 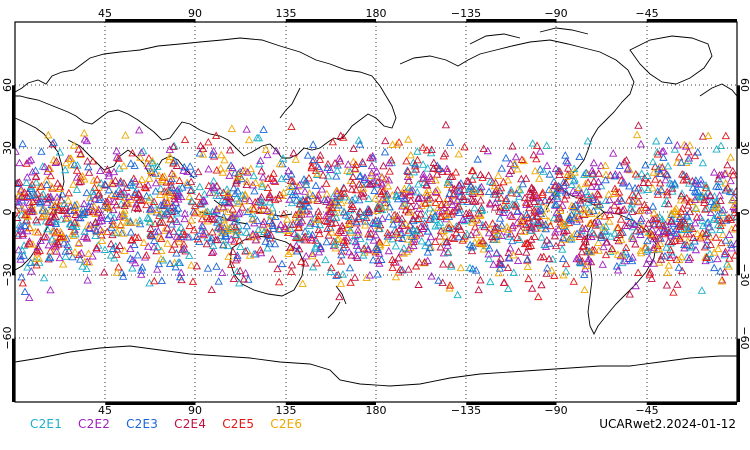 What do you see at coordinates (511, 403) in the screenshot?
I see `border-bar-bottom` at bounding box center [511, 403].